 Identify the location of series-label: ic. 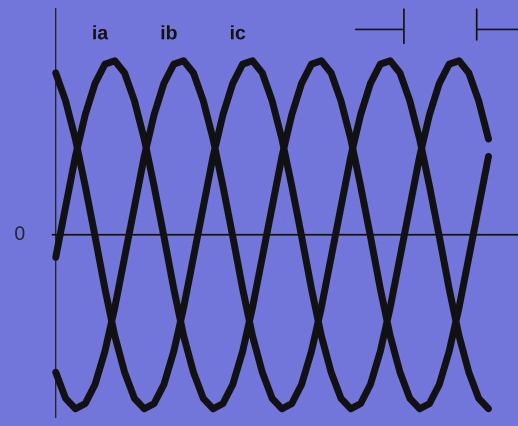
(238, 32).